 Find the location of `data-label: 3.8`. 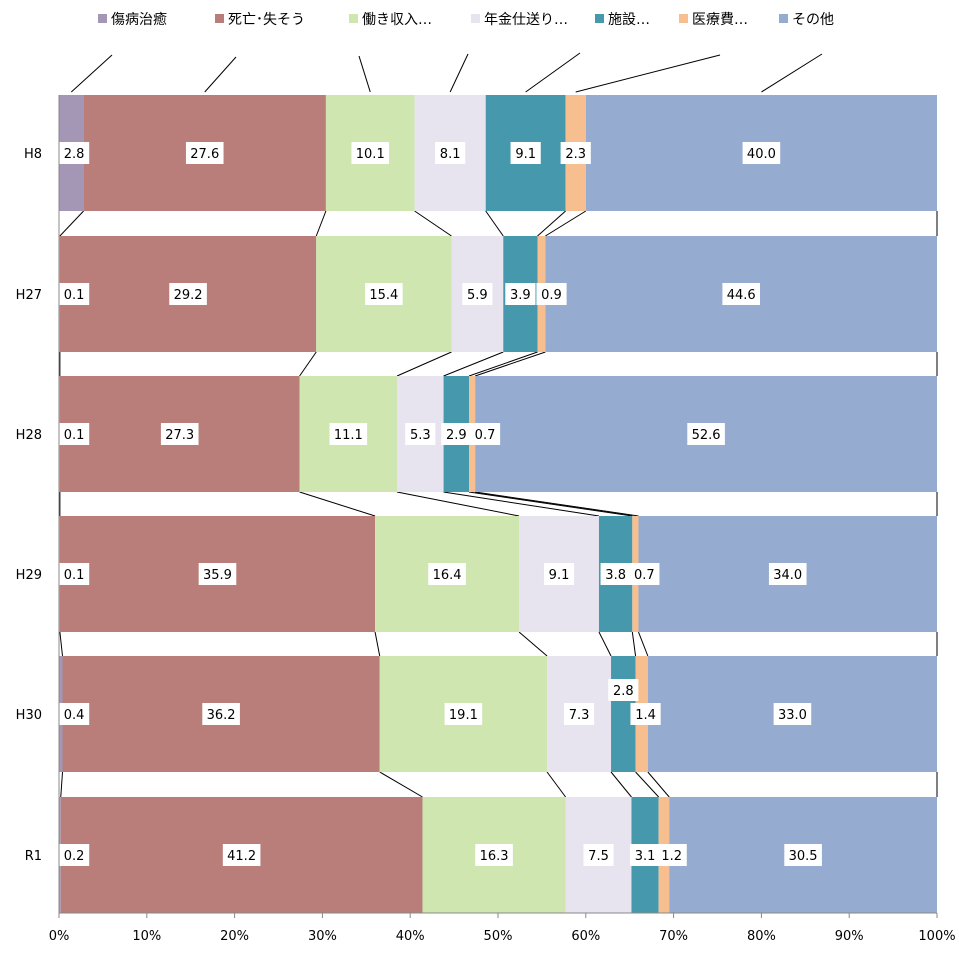

data-label: 3.8 is located at coordinates (615, 575).